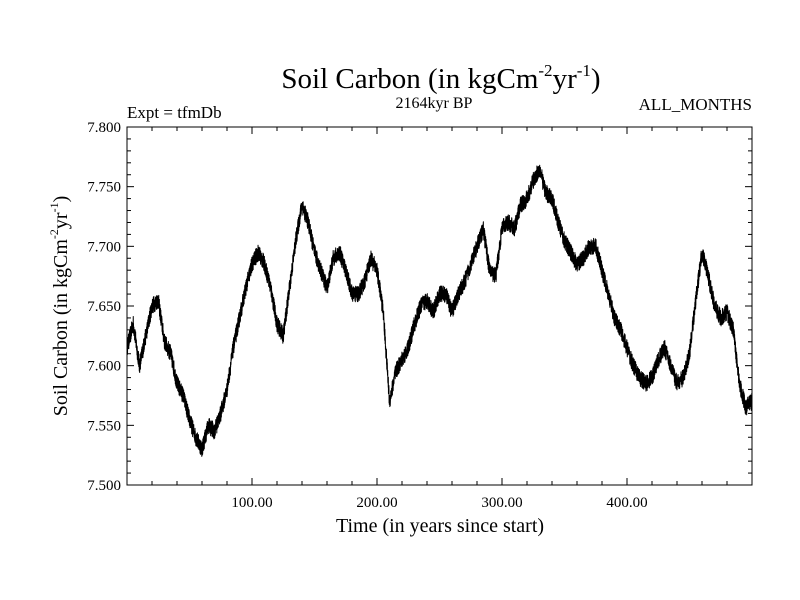 This screenshot has height=600, width=800. What do you see at coordinates (596, 79) in the screenshot?
I see `chart-title-end: )` at bounding box center [596, 79].